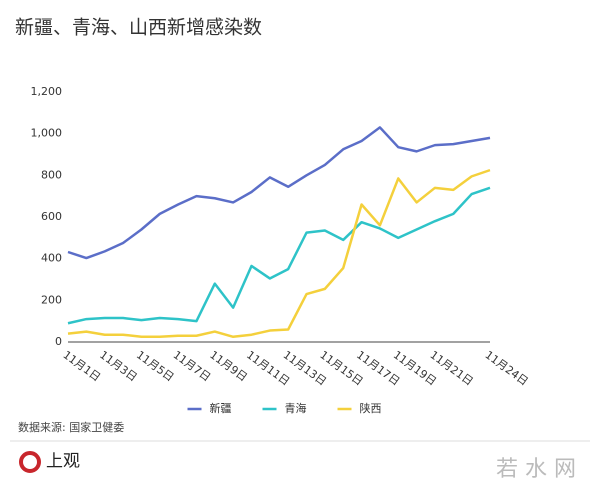 This screenshot has width=600, height=492. Describe the element at coordinates (221, 408) in the screenshot. I see `legend-label: 新疆` at that location.